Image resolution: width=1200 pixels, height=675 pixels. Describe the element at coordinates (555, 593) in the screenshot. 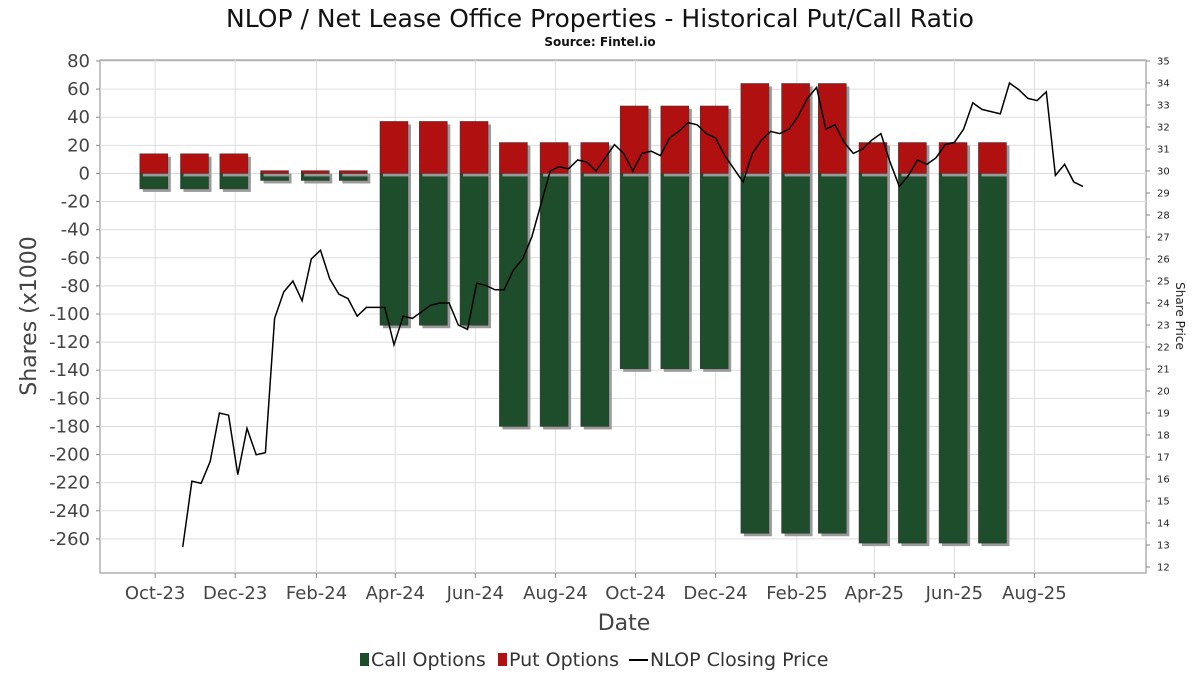

I see `x-tick-label: Aug-24` at that location.